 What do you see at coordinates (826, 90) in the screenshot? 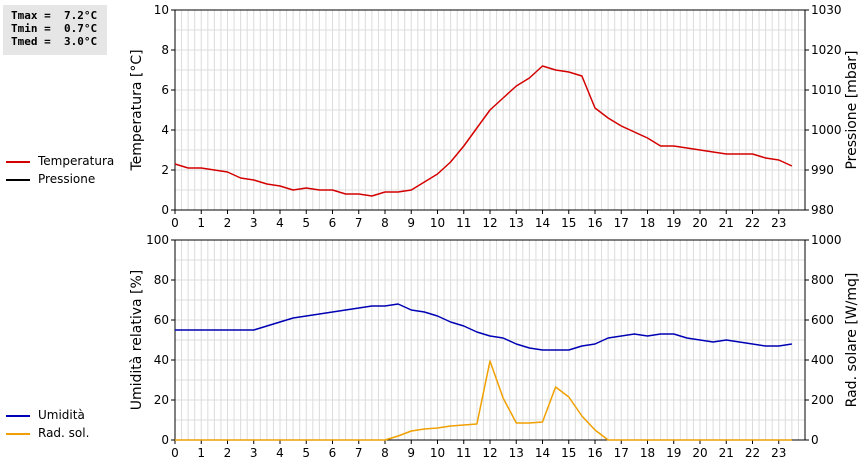
I see `y2-tick-label: 1010` at bounding box center [826, 90].